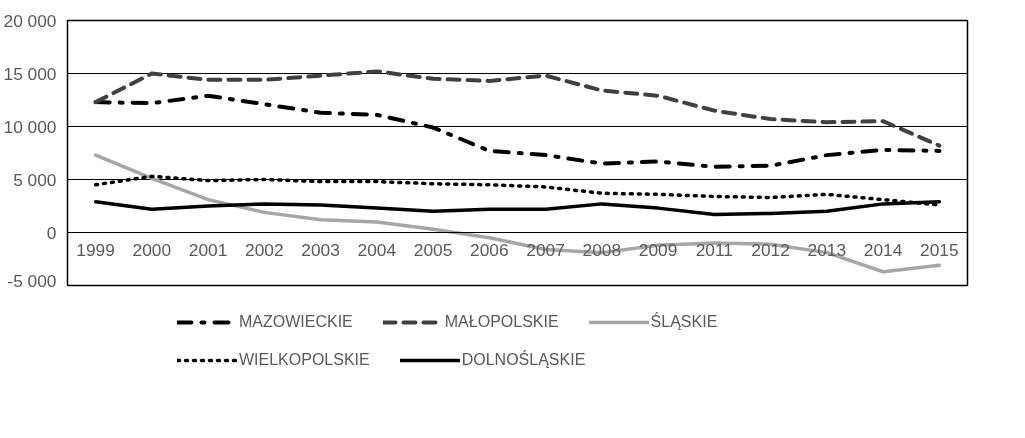  What do you see at coordinates (304, 360) in the screenshot?
I see `legend-label: WIELKOPOLSKIE` at bounding box center [304, 360].